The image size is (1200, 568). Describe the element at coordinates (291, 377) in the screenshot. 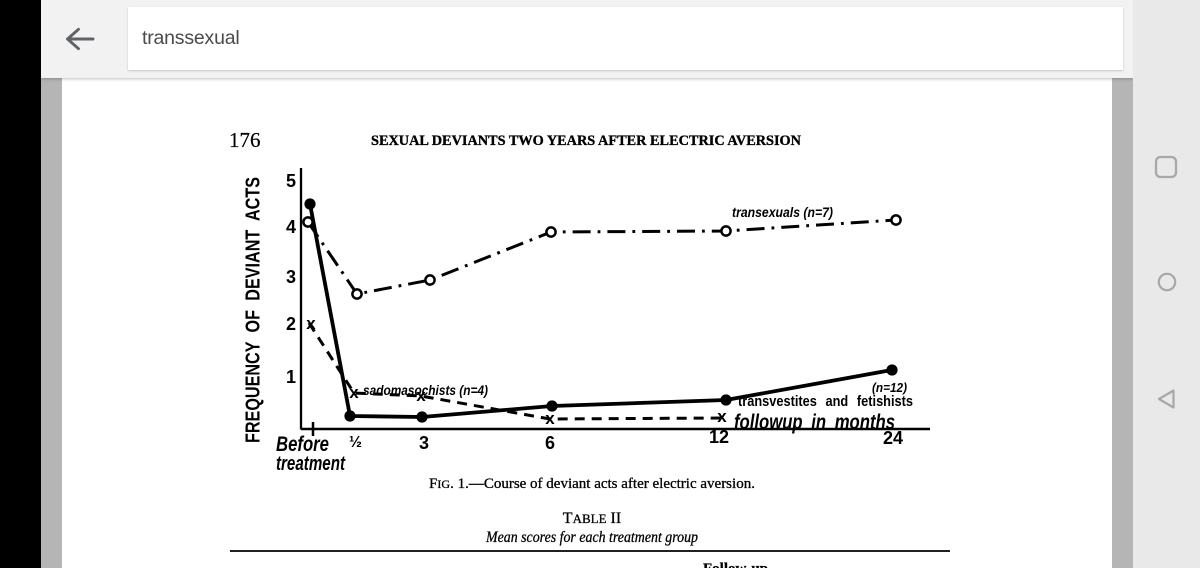

I see `svg-text: 1` at that location.